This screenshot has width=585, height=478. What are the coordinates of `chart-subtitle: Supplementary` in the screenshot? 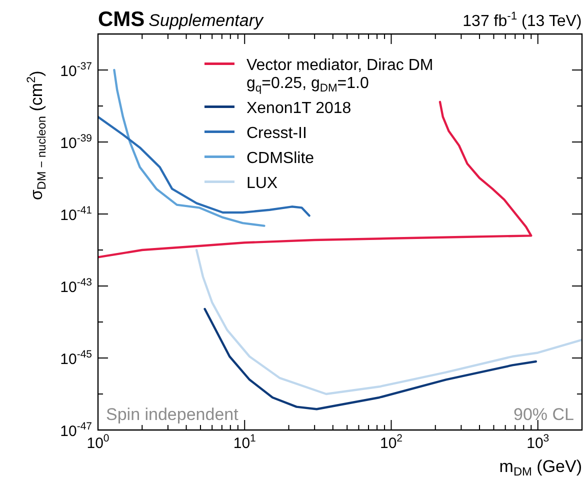 It's located at (206, 20).